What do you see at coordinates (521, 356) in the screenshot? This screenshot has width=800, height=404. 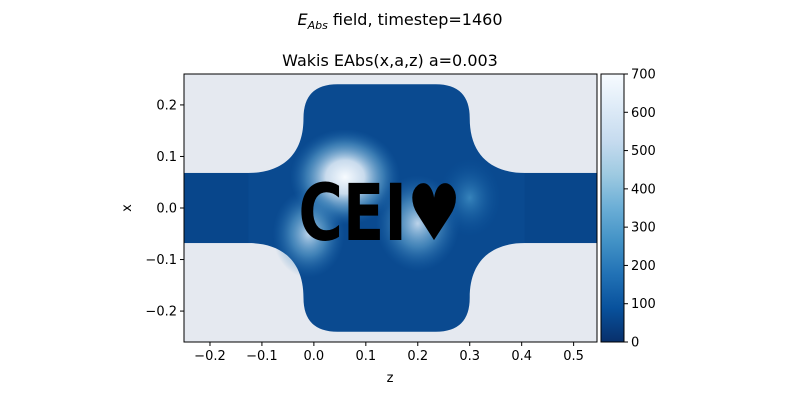 I see `x-tick-label: 0.4` at bounding box center [521, 356].